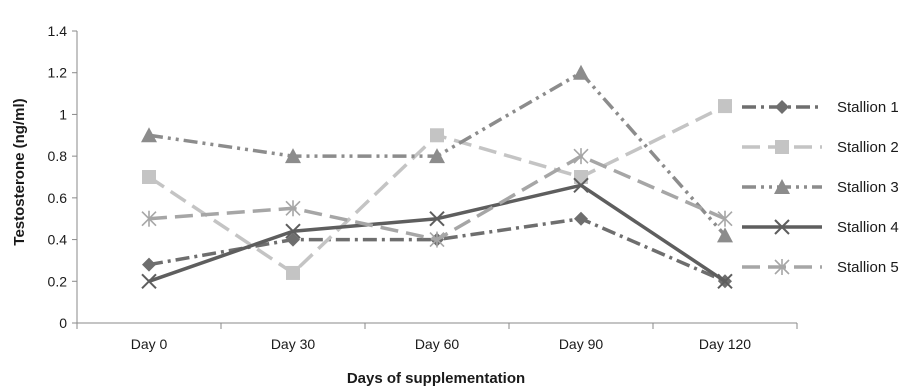  Describe the element at coordinates (149, 344) in the screenshot. I see `x-tick-label: Day 0` at that location.